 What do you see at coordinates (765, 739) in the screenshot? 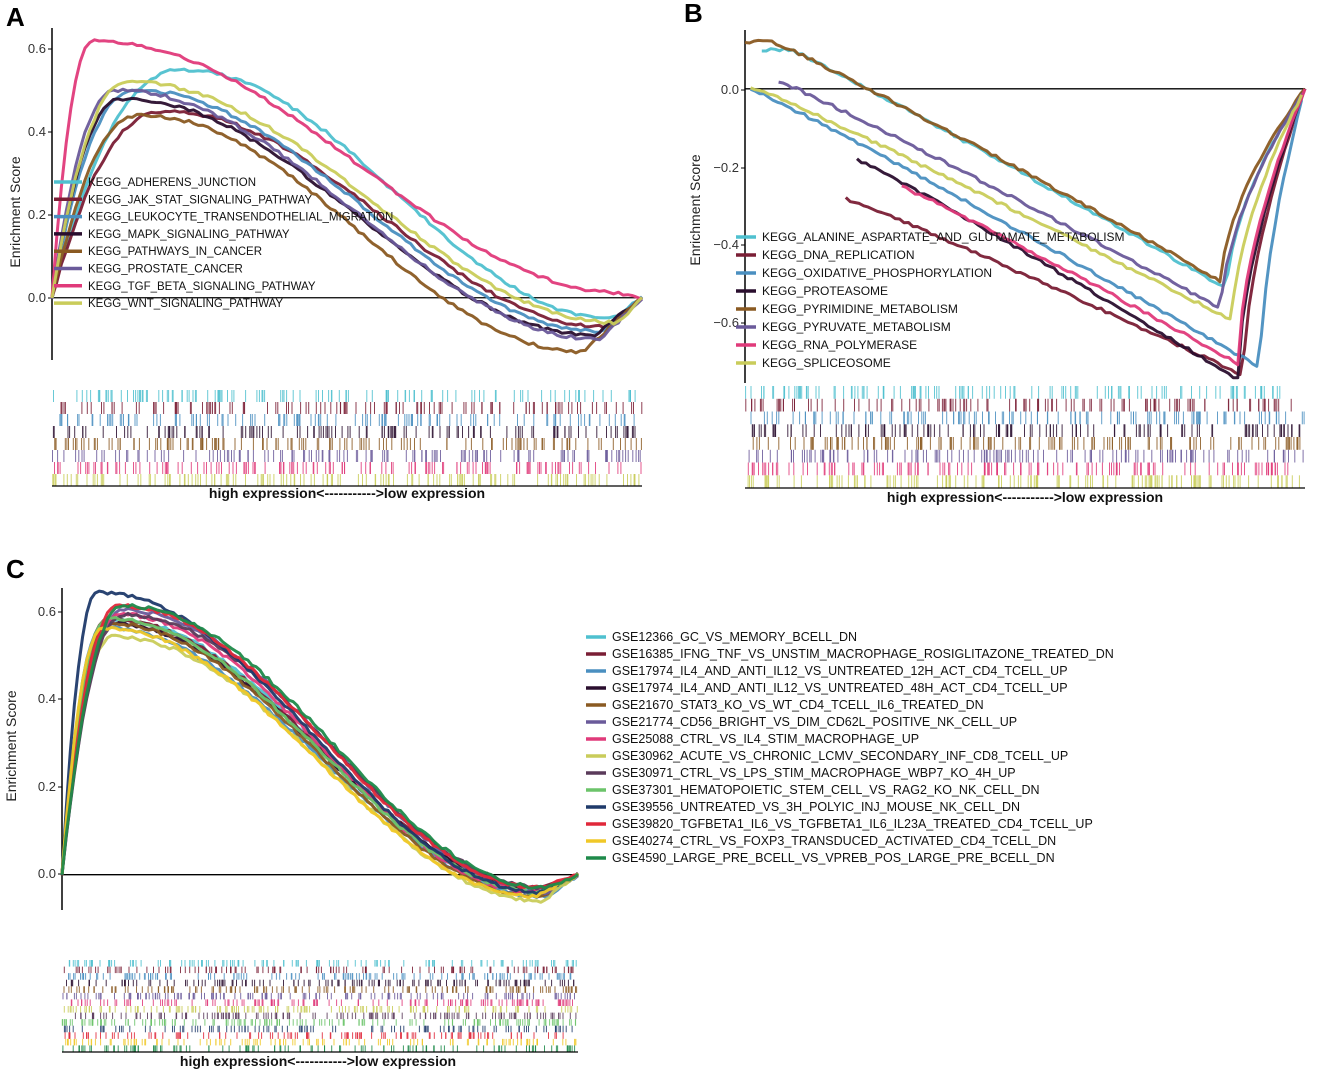
I see `legend-label: GSE25088_CTRL_VS_IL4_STIM_MACROPHAGE_UP` at bounding box center [765, 739].